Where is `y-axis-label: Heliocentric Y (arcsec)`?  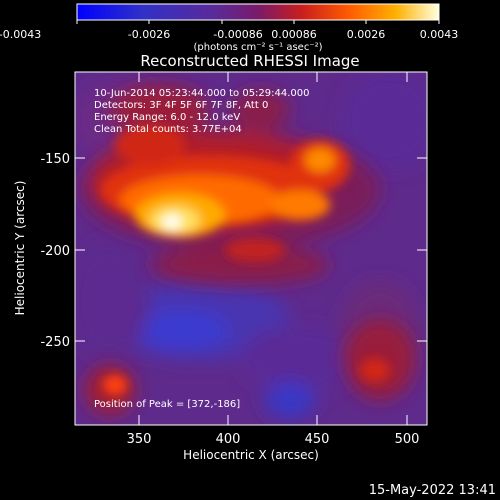
y-axis-label: Heliocentric Y (arcsec) is located at coordinates (20, 248).